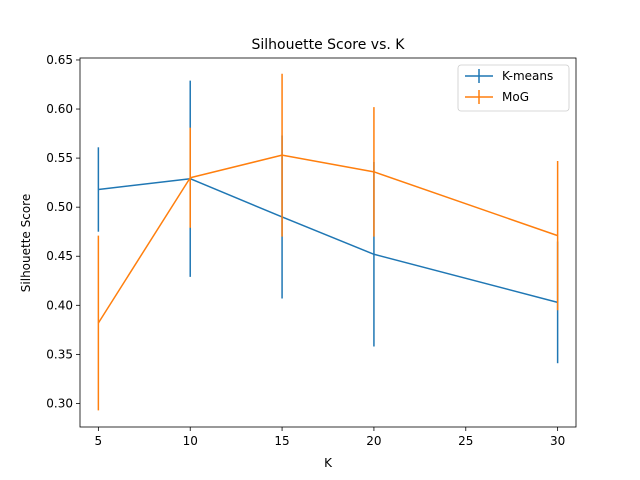 This screenshot has width=640, height=480. What do you see at coordinates (513, 88) in the screenshot?
I see `legend: K-means MoG` at bounding box center [513, 88].